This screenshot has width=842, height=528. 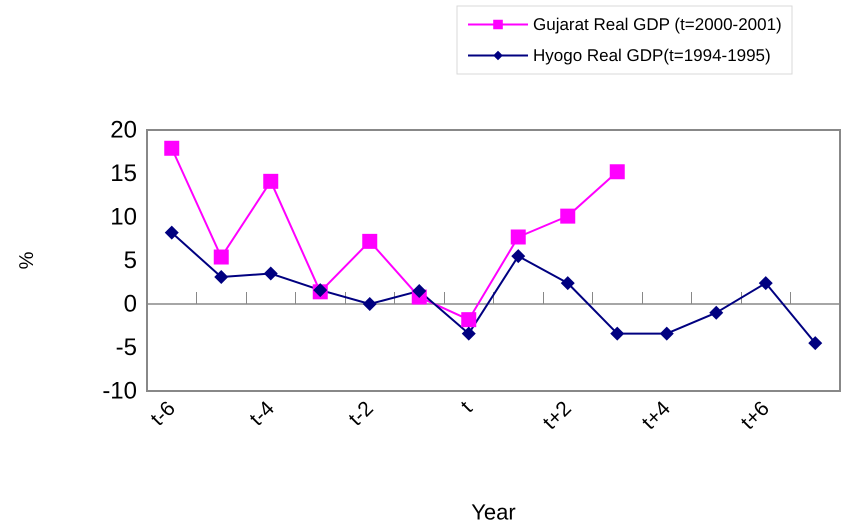 What do you see at coordinates (27, 260) in the screenshot?
I see `y-axis-title: %` at bounding box center [27, 260].